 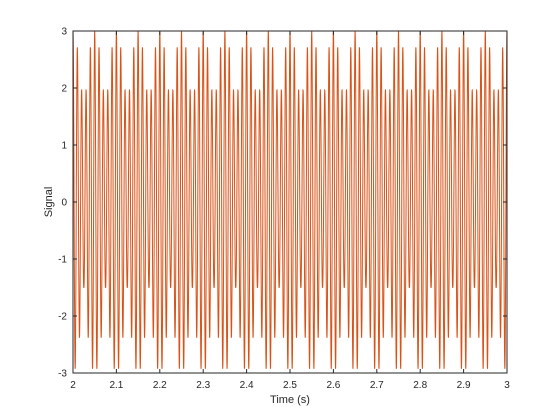 What do you see at coordinates (420, 385) in the screenshot?
I see `x-tick-label: 2.8` at bounding box center [420, 385].